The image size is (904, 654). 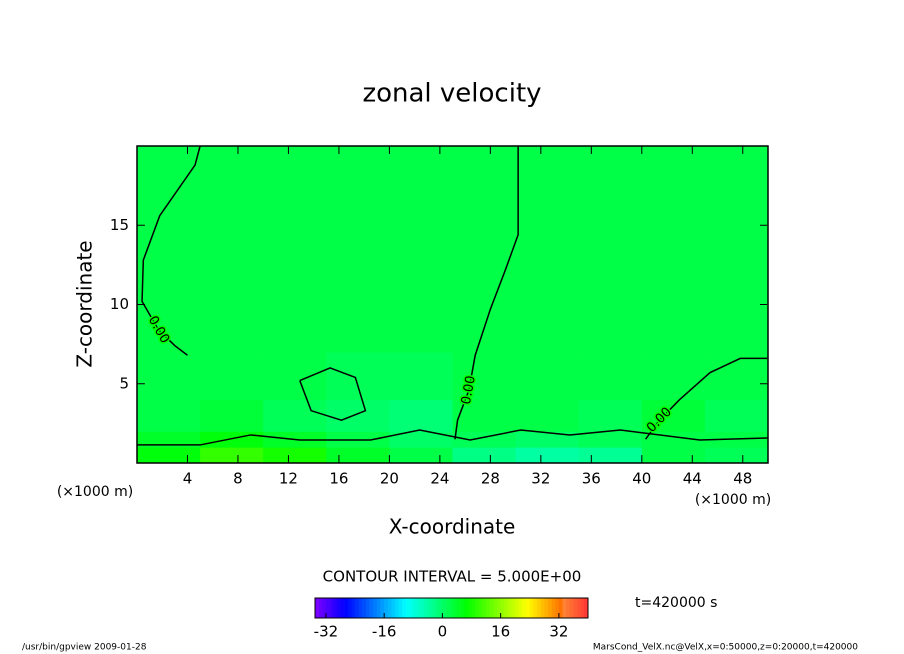 I want to click on x-tick-label: 20, so click(x=389, y=479).